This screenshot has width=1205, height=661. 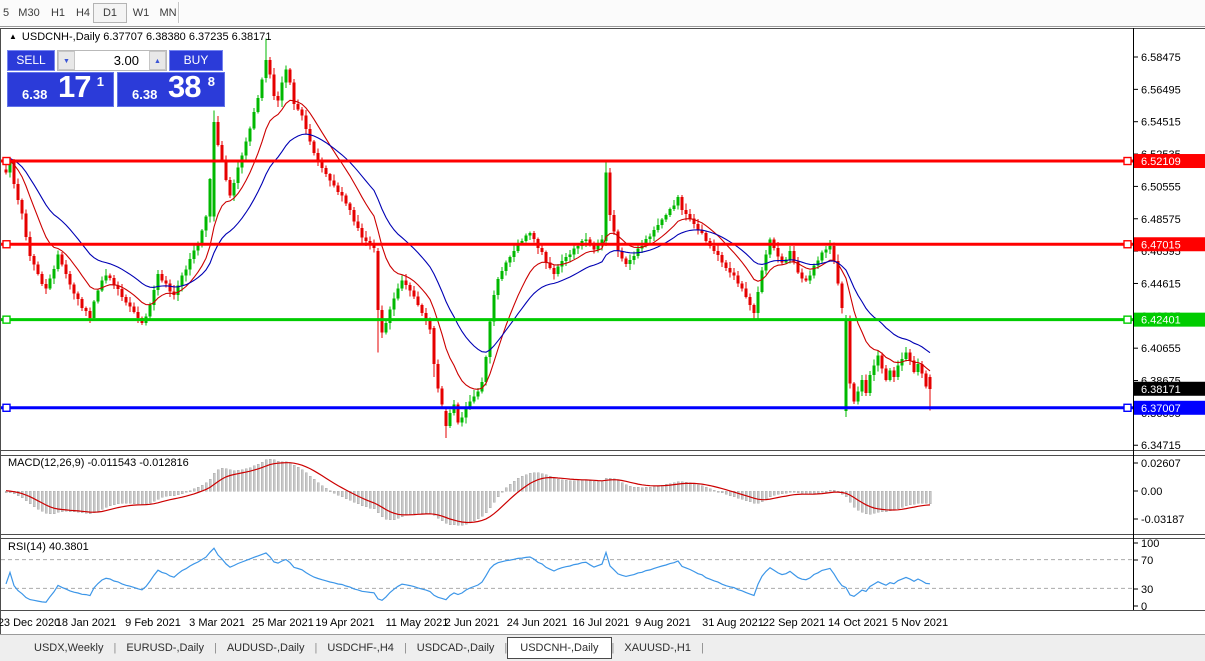 What do you see at coordinates (116, 78) in the screenshot?
I see `one-click-trading-panel: SELL ▼ ▲ BUY 6.38 17 1 6.38 38 8` at bounding box center [116, 78].